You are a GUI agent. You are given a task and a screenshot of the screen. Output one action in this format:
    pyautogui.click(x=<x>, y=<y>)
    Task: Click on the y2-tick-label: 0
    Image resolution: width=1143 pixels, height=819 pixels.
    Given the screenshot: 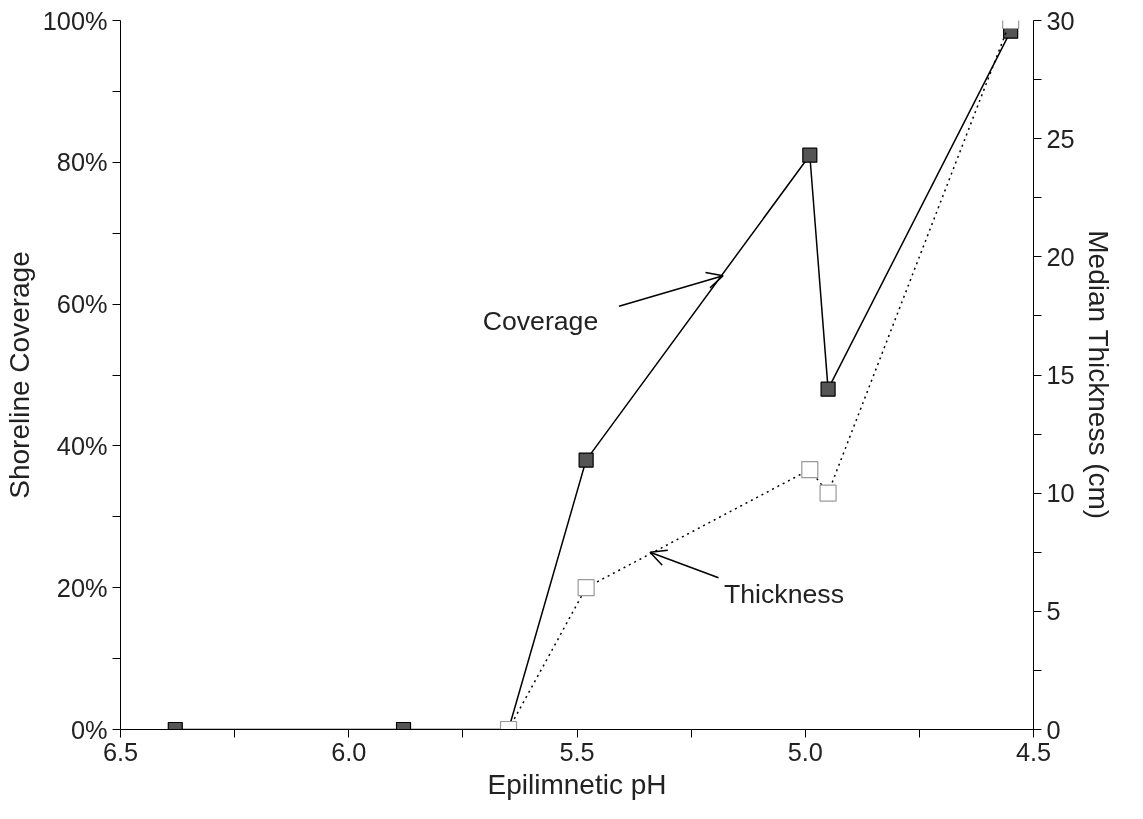 What is the action you would take?
    pyautogui.click(x=1053, y=729)
    